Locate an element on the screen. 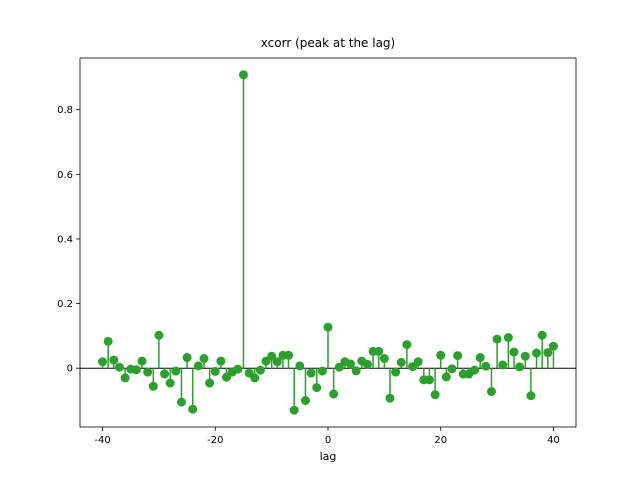  y-tick-label: 0.4 is located at coordinates (65, 239).